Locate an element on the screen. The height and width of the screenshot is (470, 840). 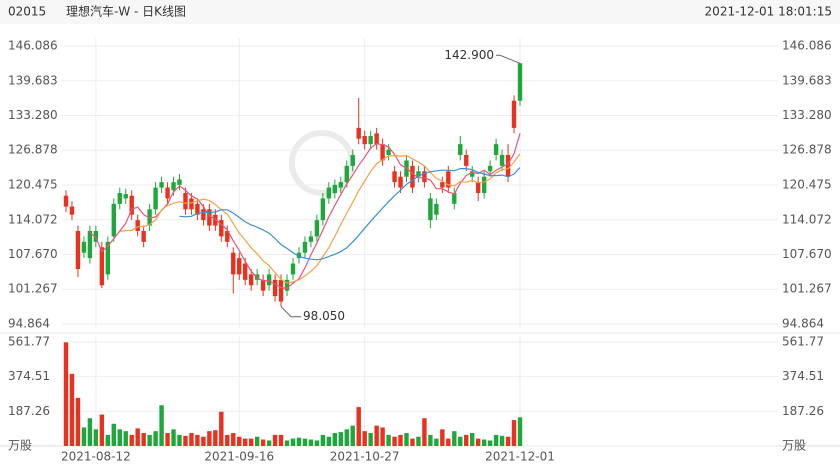
x-tick-label: 2021-10-27 is located at coordinates (365, 457).